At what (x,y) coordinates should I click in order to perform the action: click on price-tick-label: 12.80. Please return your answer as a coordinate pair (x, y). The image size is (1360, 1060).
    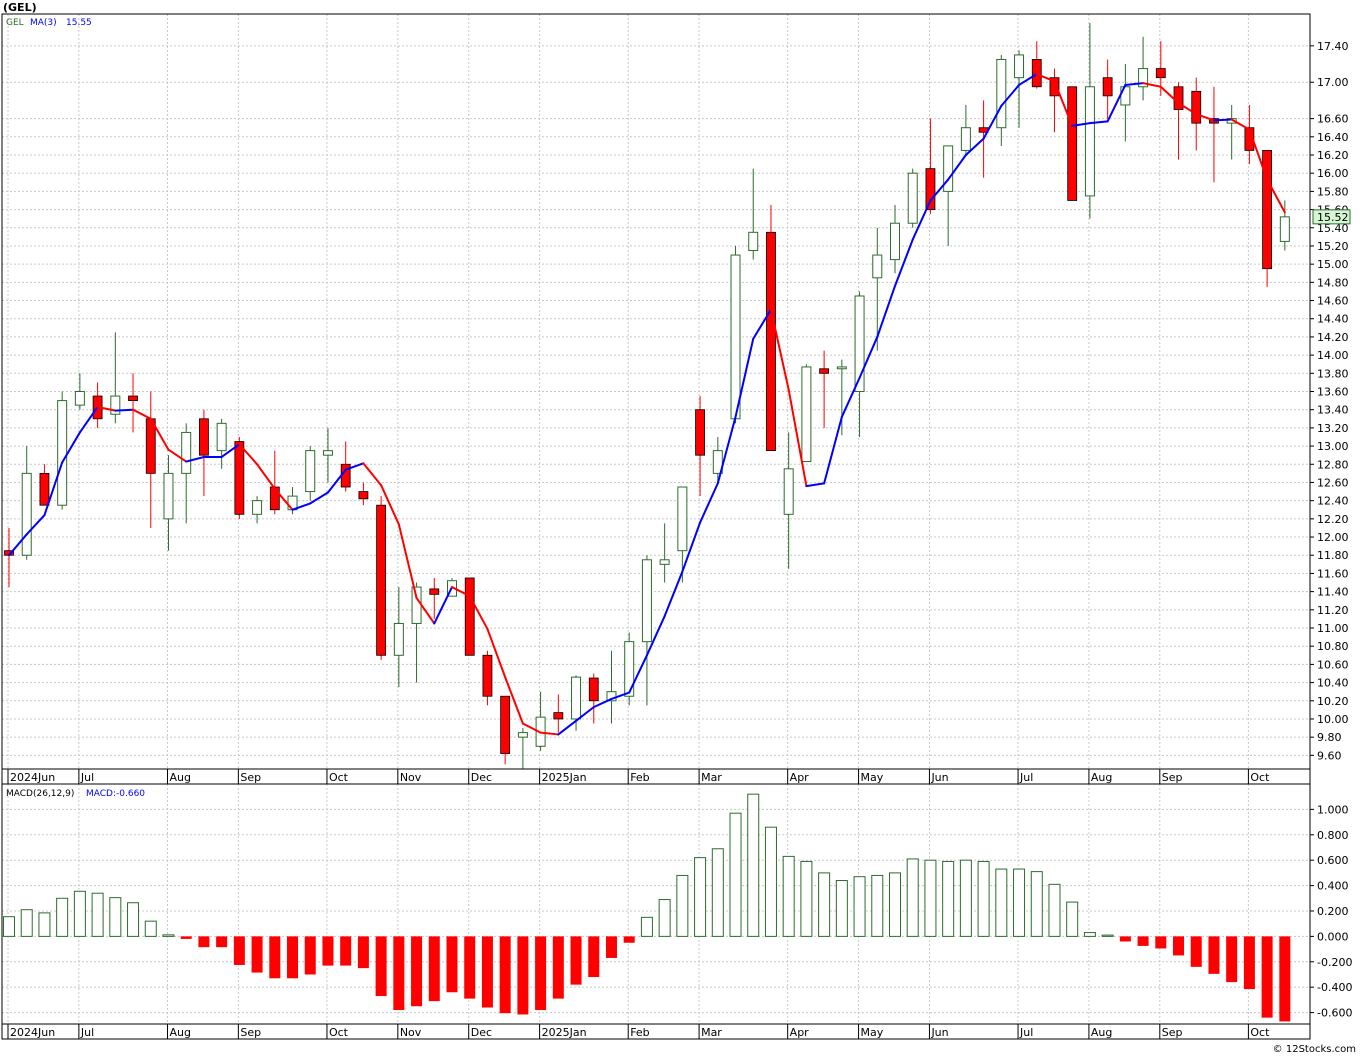
    Looking at the image, I should click on (1333, 464).